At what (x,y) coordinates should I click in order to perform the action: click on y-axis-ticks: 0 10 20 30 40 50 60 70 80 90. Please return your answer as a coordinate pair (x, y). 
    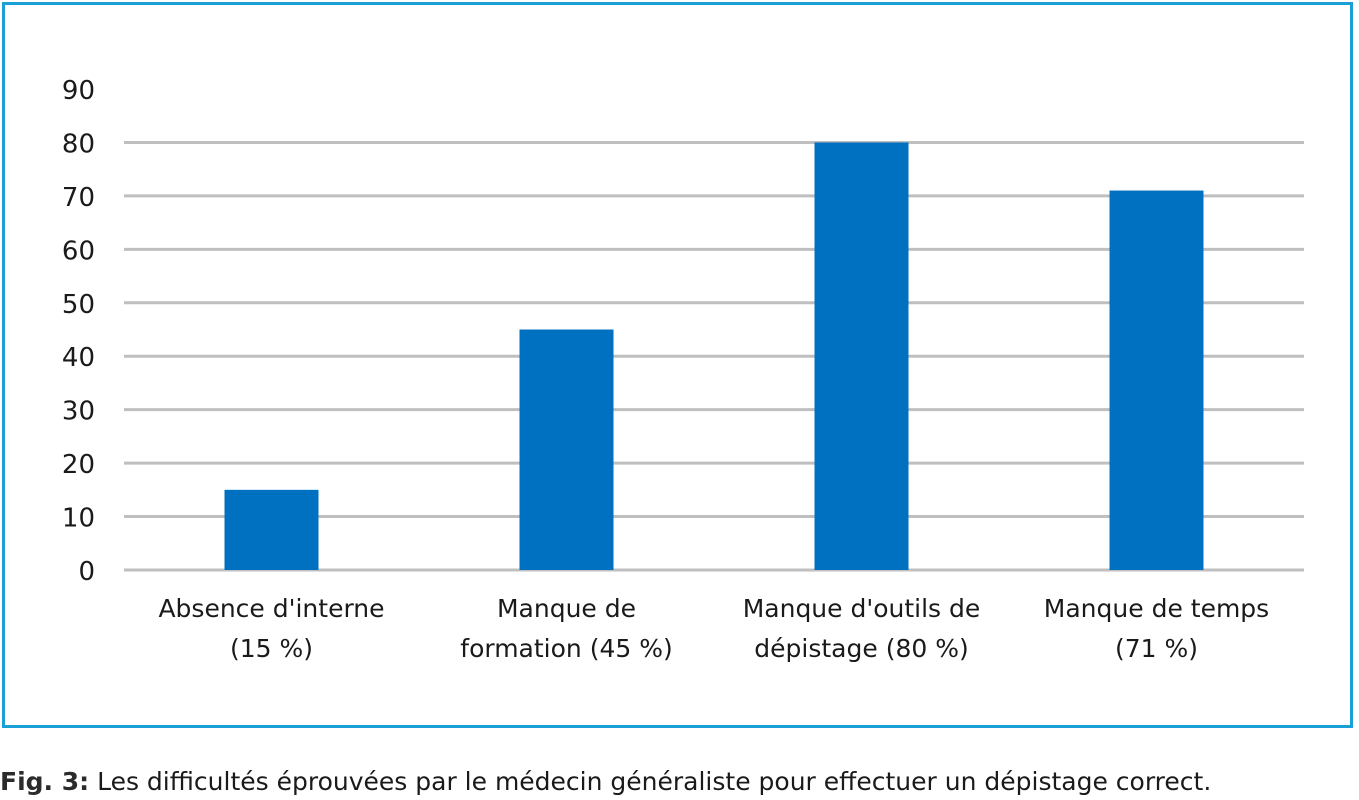
    Looking at the image, I should click on (78, 331).